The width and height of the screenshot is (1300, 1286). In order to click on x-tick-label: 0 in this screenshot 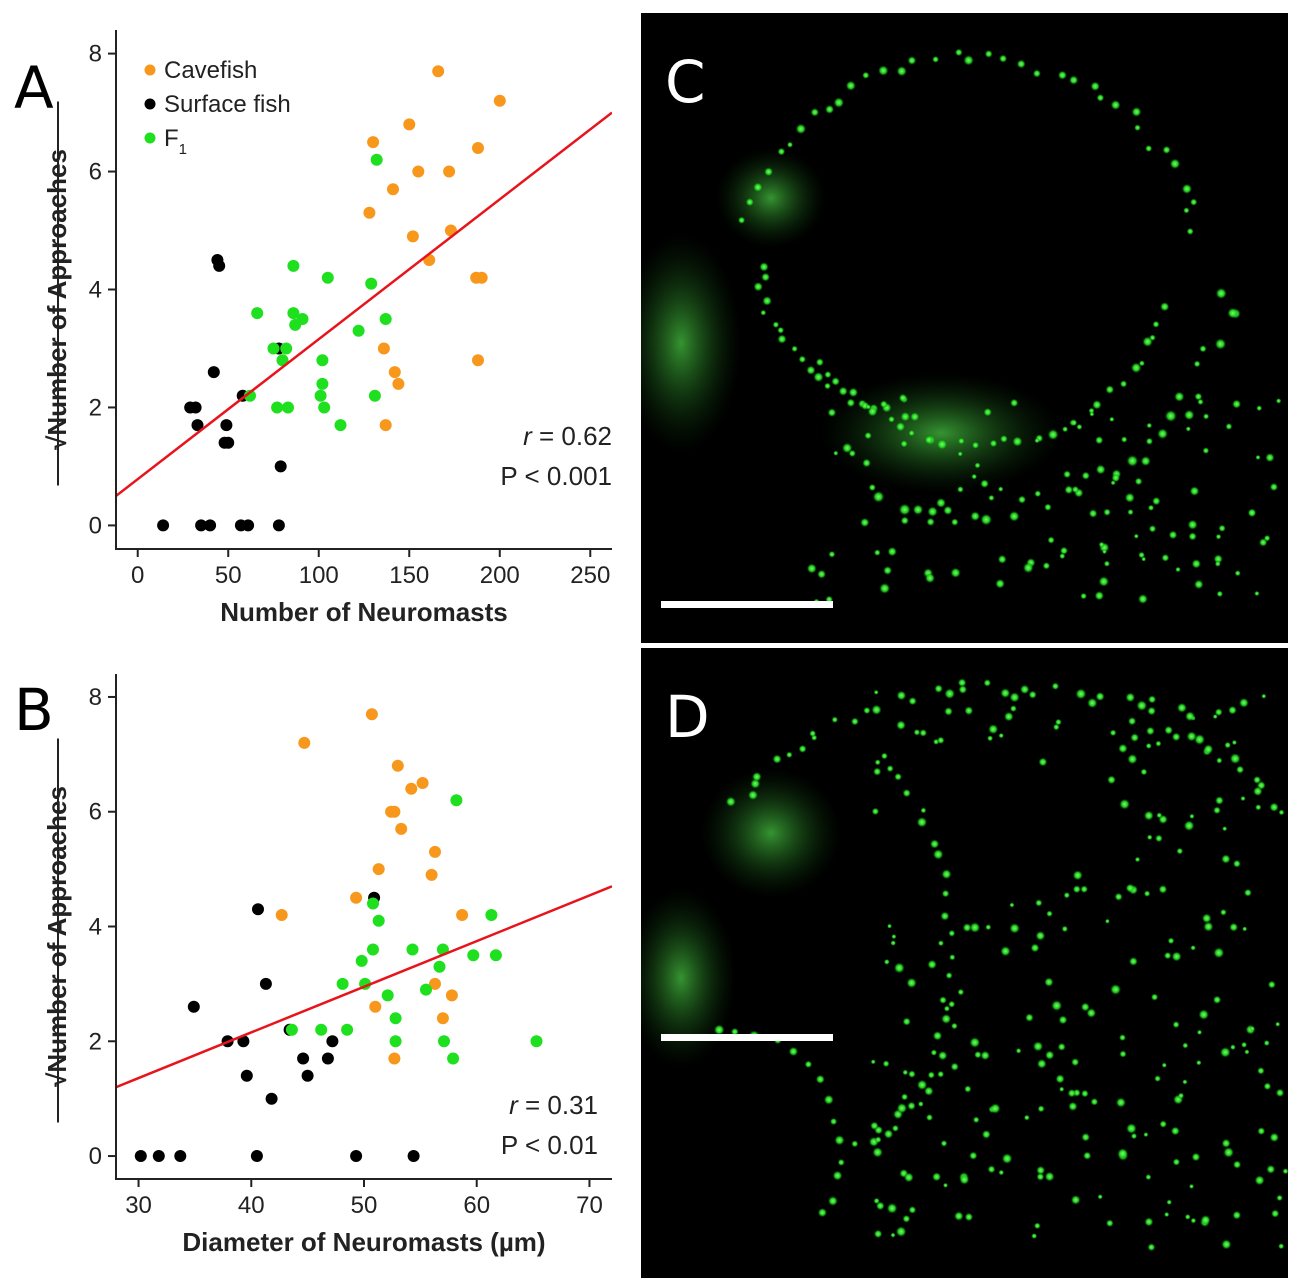, I will do `click(137, 575)`.